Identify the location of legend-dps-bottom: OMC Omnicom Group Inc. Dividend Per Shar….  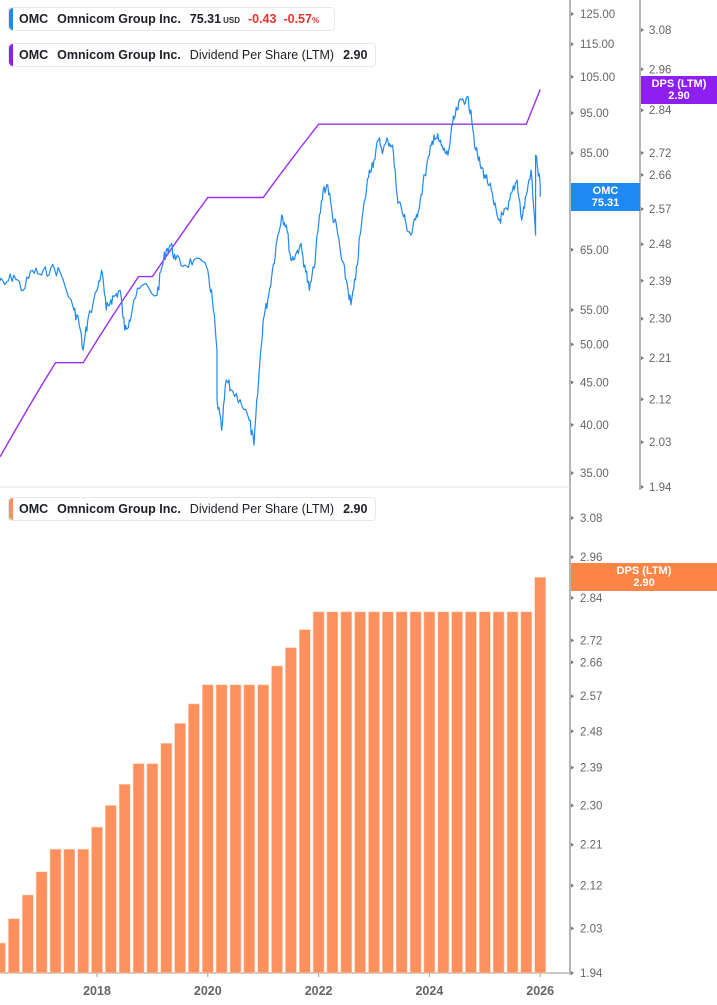
(192, 509).